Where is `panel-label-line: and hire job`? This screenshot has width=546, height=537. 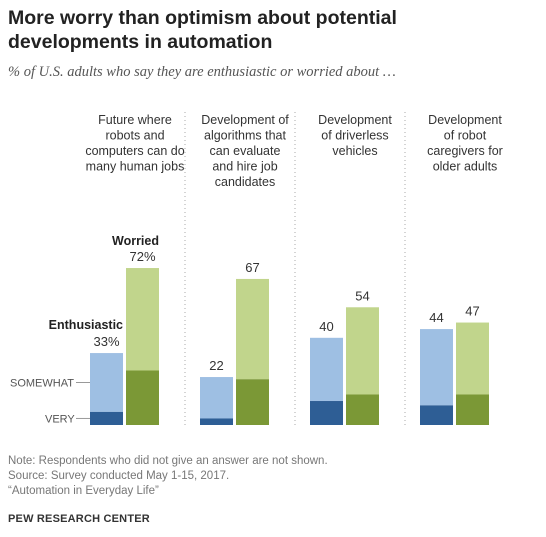 panel-label-line: and hire job is located at coordinates (244, 167).